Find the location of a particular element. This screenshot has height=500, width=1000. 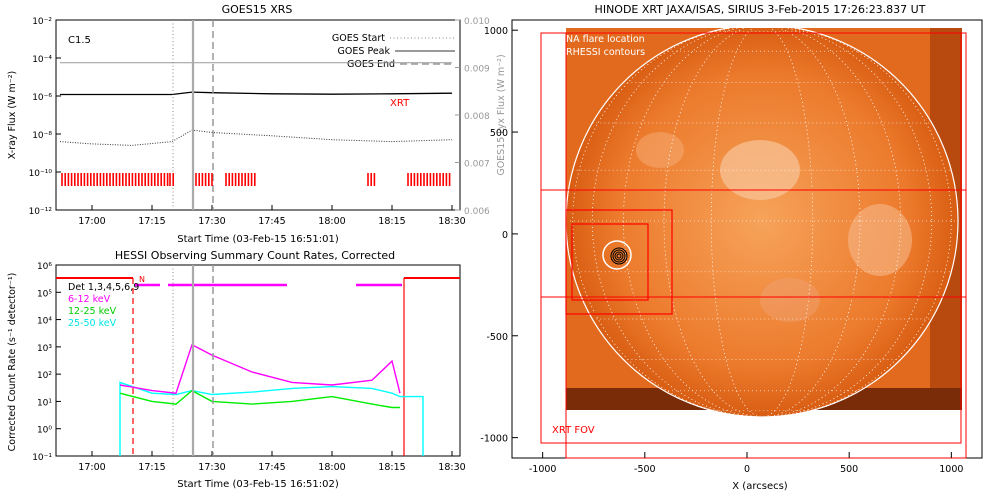

xrt-legend-contour-icon is located at coordinates (560, 51).